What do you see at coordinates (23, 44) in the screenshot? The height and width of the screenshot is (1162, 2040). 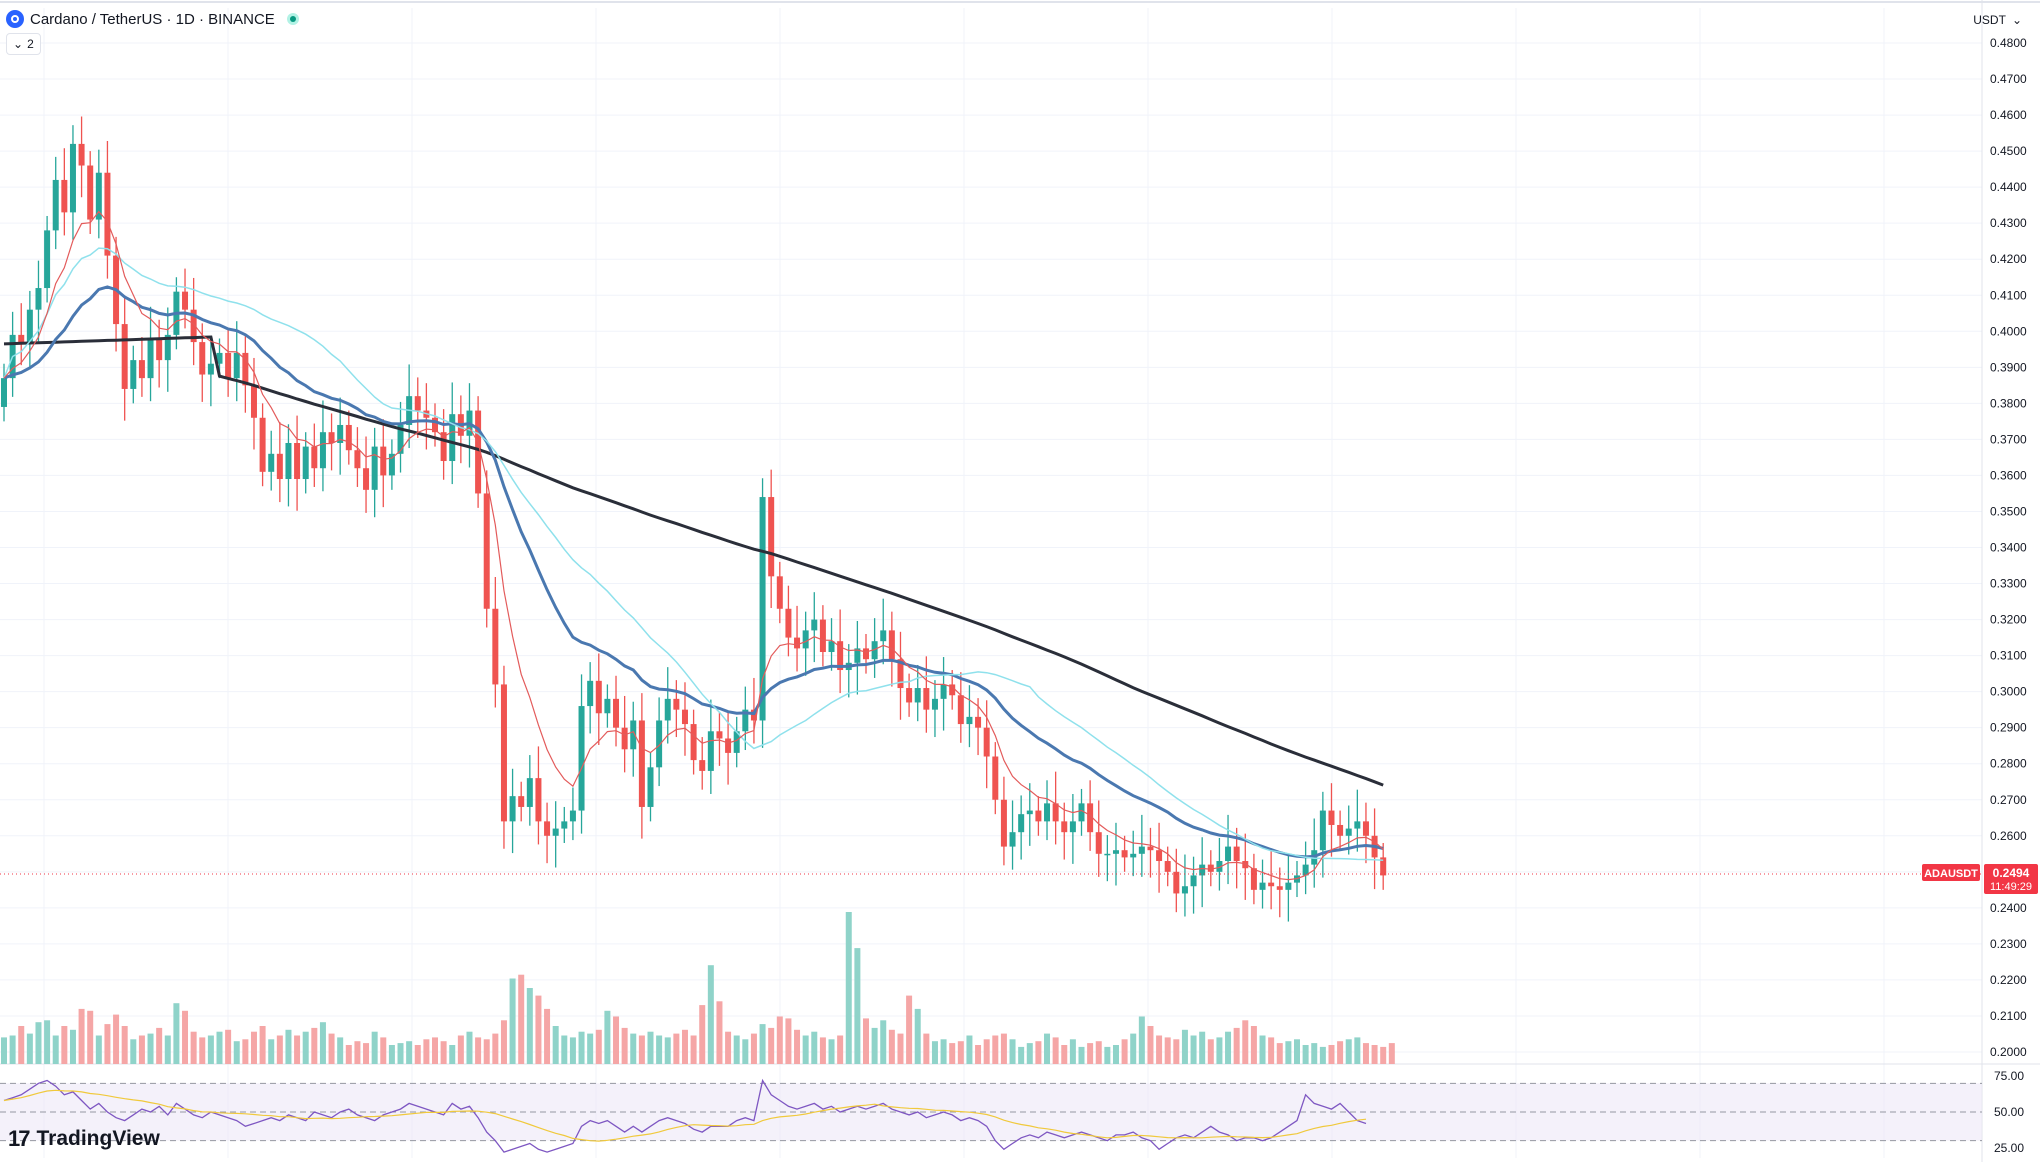 I see `collapse-indicators-button: ⌄ 2` at bounding box center [23, 44].